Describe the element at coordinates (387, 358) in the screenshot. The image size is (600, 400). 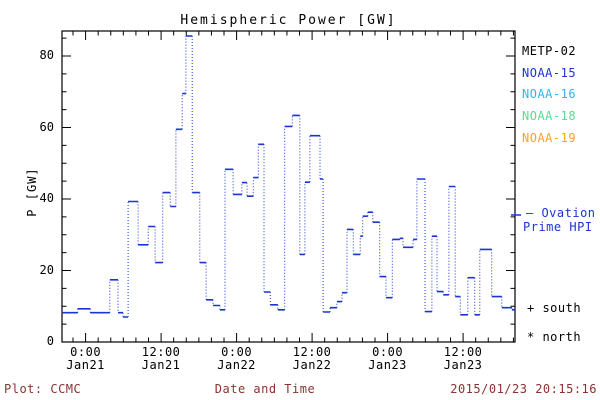
I see `x-tick-label: 0:00 Jan23` at that location.